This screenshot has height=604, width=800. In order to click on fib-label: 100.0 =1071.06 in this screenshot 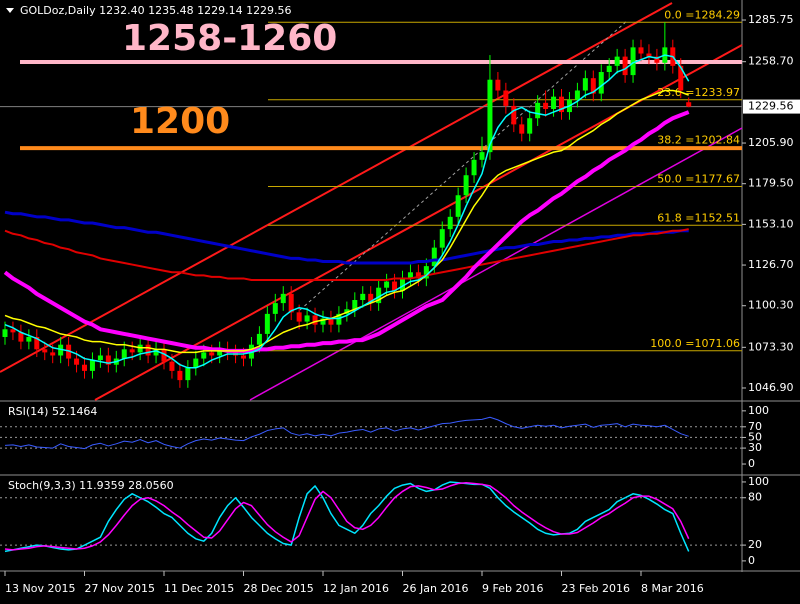, I will do `click(695, 343)`.